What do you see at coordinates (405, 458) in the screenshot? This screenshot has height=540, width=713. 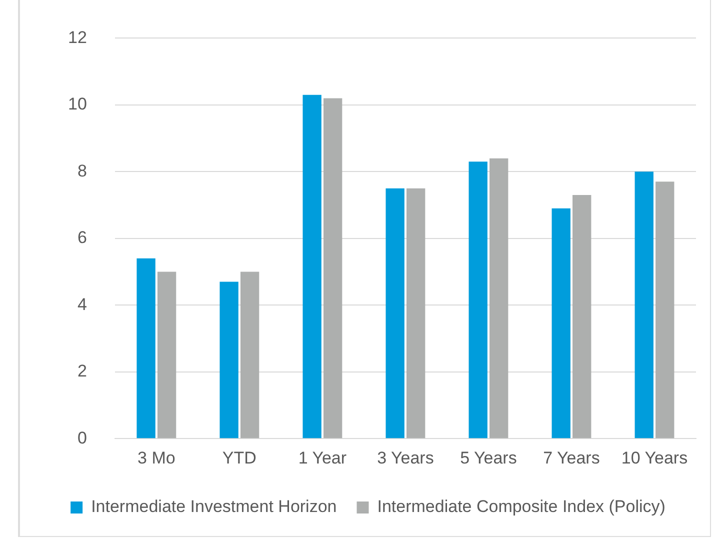 I see `x-tick-label: 3 Years` at bounding box center [405, 458].